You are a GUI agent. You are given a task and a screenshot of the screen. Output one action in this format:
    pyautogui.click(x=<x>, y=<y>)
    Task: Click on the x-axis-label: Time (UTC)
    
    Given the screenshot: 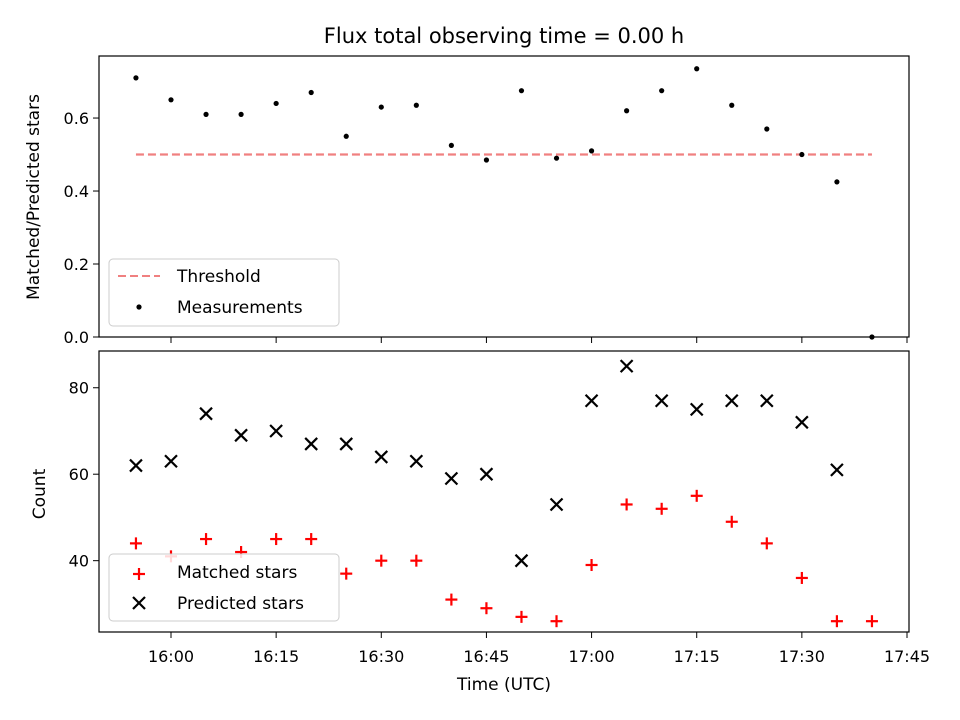 What is the action you would take?
    pyautogui.click(x=503, y=685)
    